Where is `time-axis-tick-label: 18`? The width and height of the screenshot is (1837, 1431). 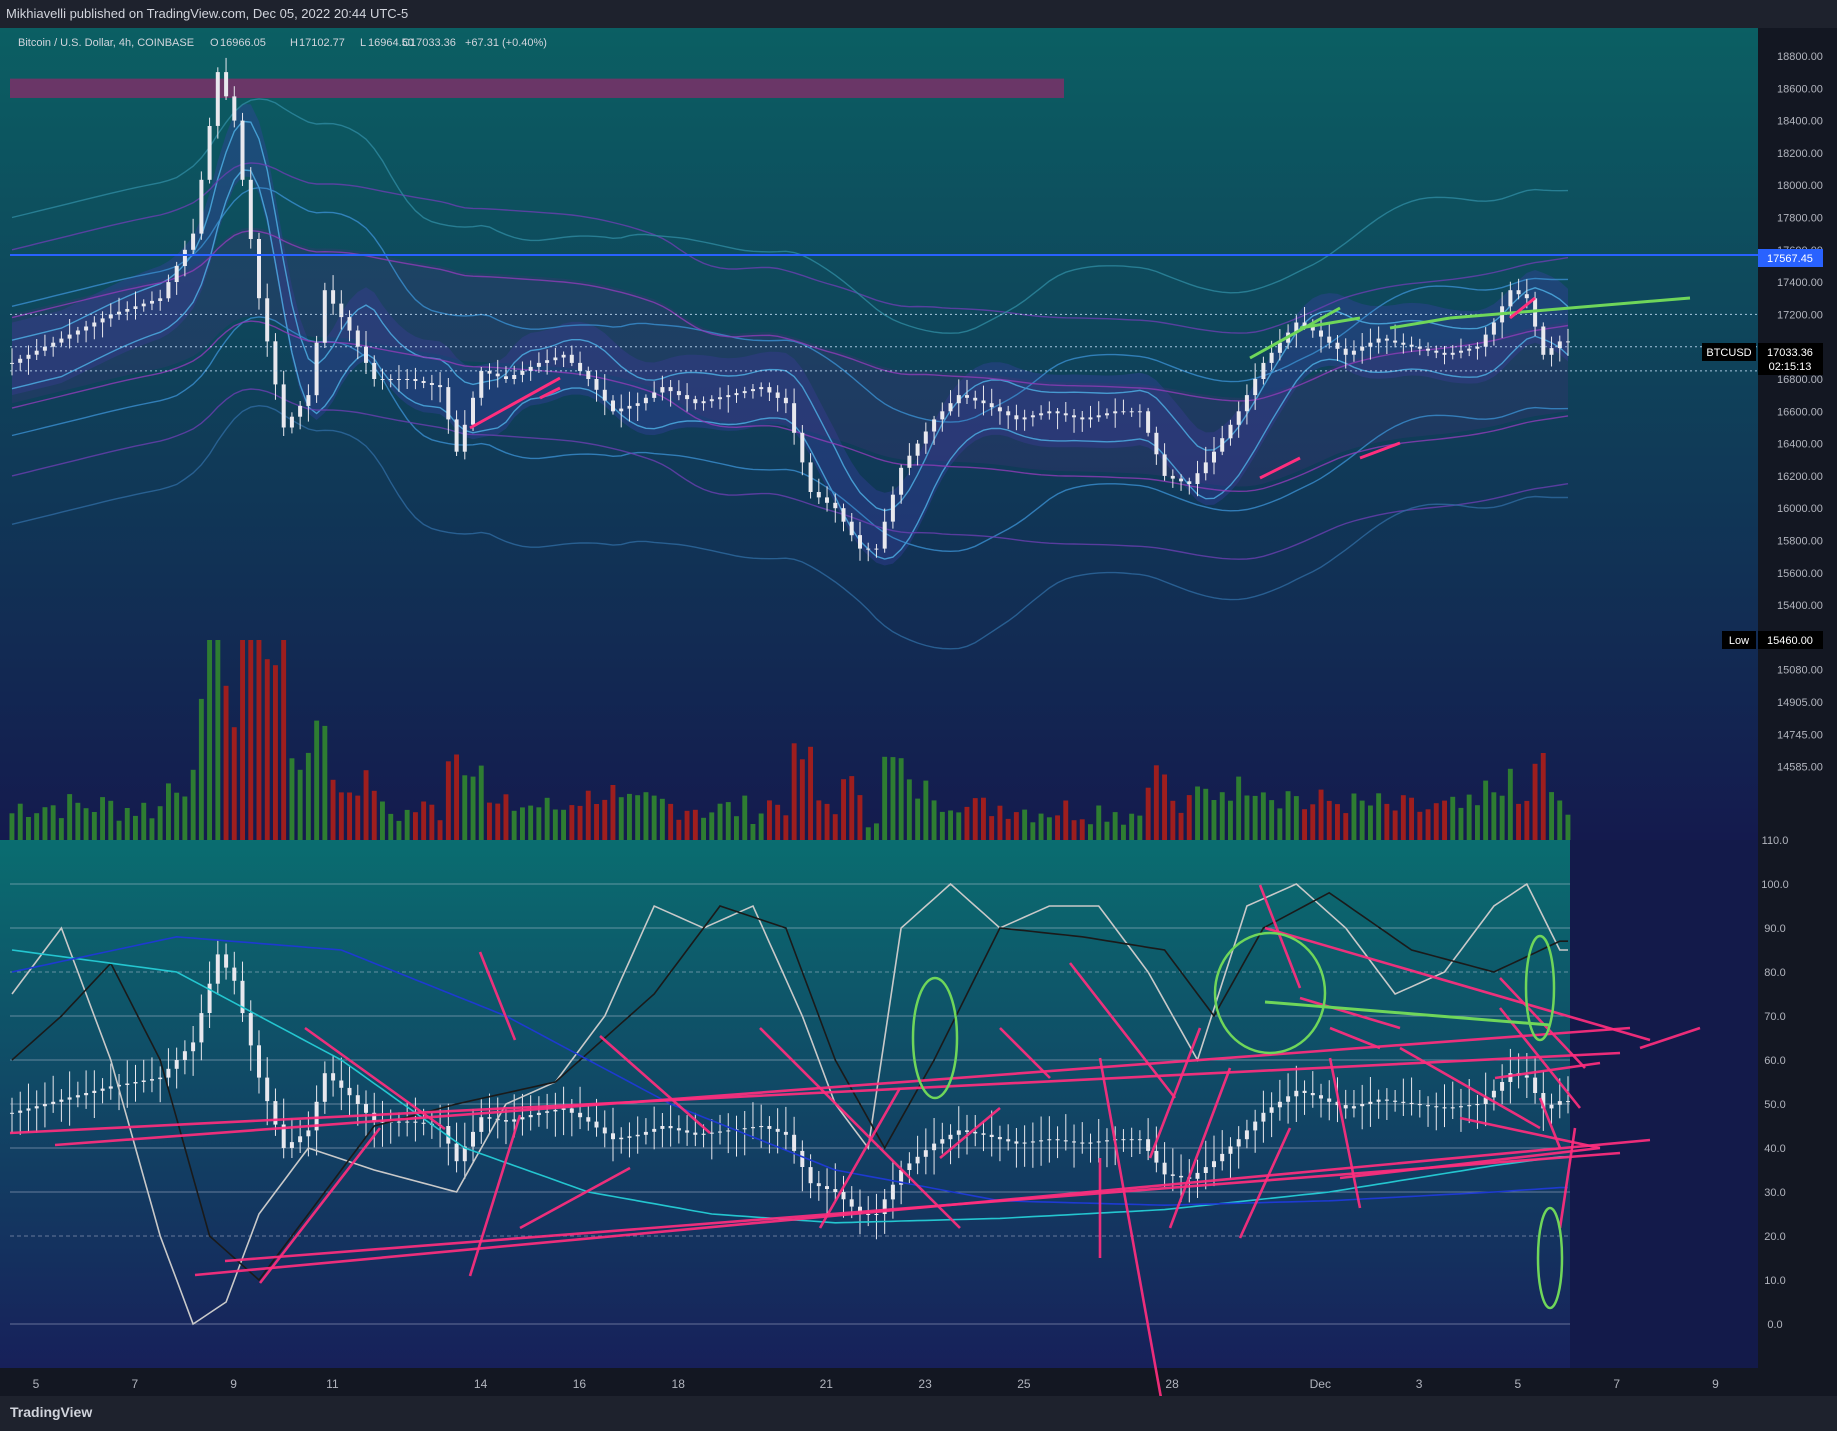 time-axis-tick-label: 18 is located at coordinates (679, 1384).